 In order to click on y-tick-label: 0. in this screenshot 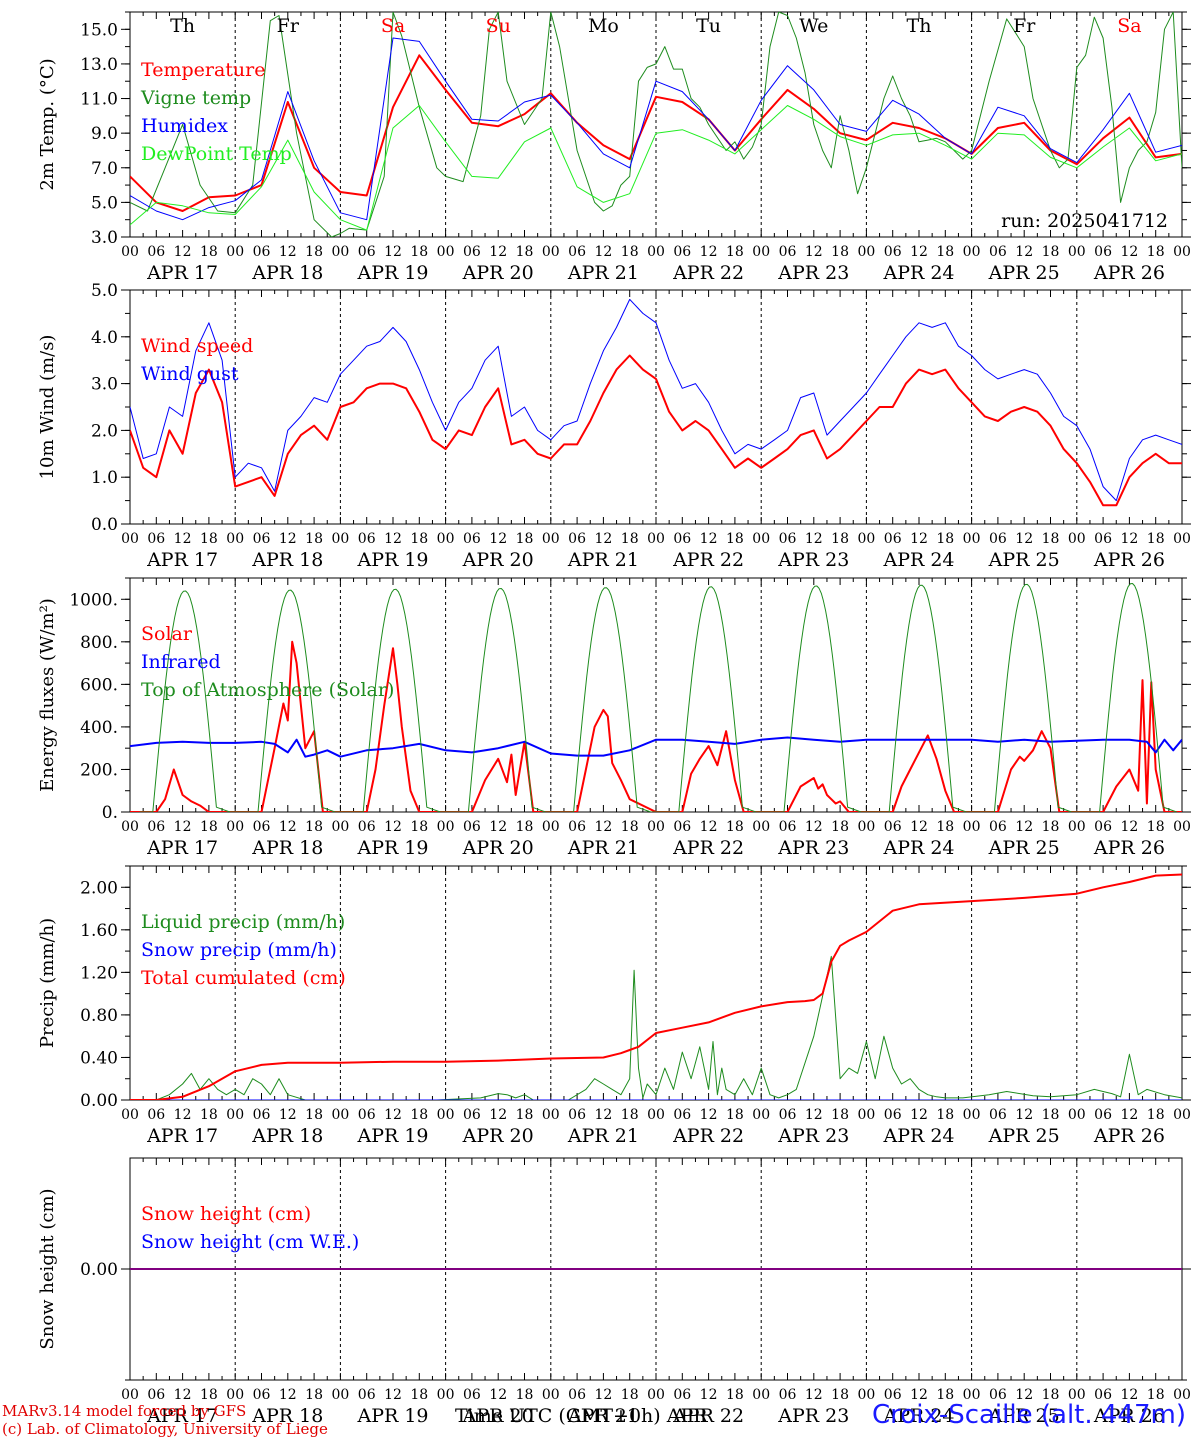, I will do `click(110, 813)`.